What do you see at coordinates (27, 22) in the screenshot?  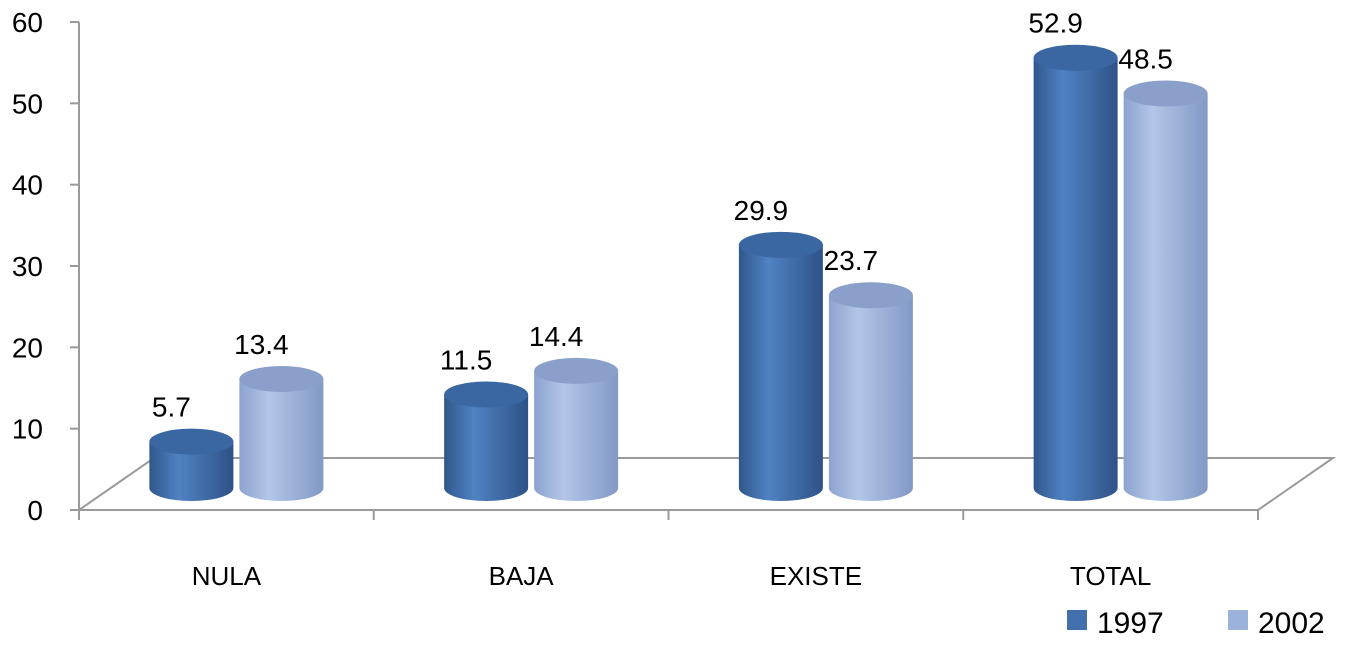 I see `y-tick-label: 60` at bounding box center [27, 22].